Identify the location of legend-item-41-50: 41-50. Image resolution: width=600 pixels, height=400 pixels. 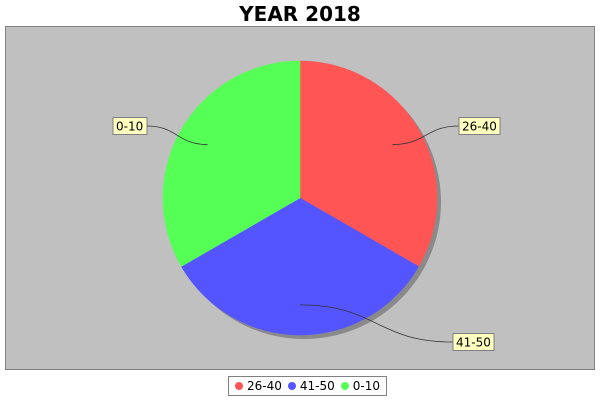
(311, 386).